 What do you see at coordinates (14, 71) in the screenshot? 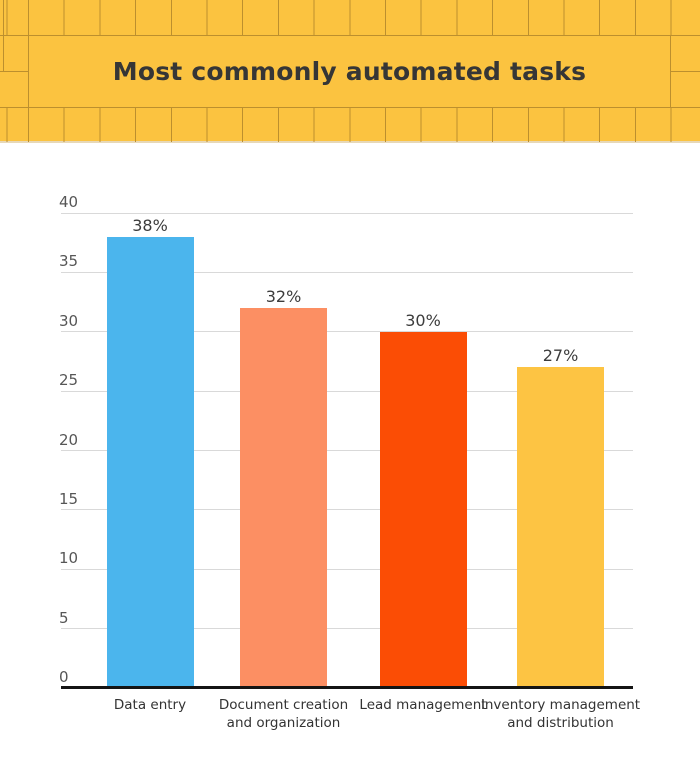
I see `header-grid-midline-left` at bounding box center [14, 71].